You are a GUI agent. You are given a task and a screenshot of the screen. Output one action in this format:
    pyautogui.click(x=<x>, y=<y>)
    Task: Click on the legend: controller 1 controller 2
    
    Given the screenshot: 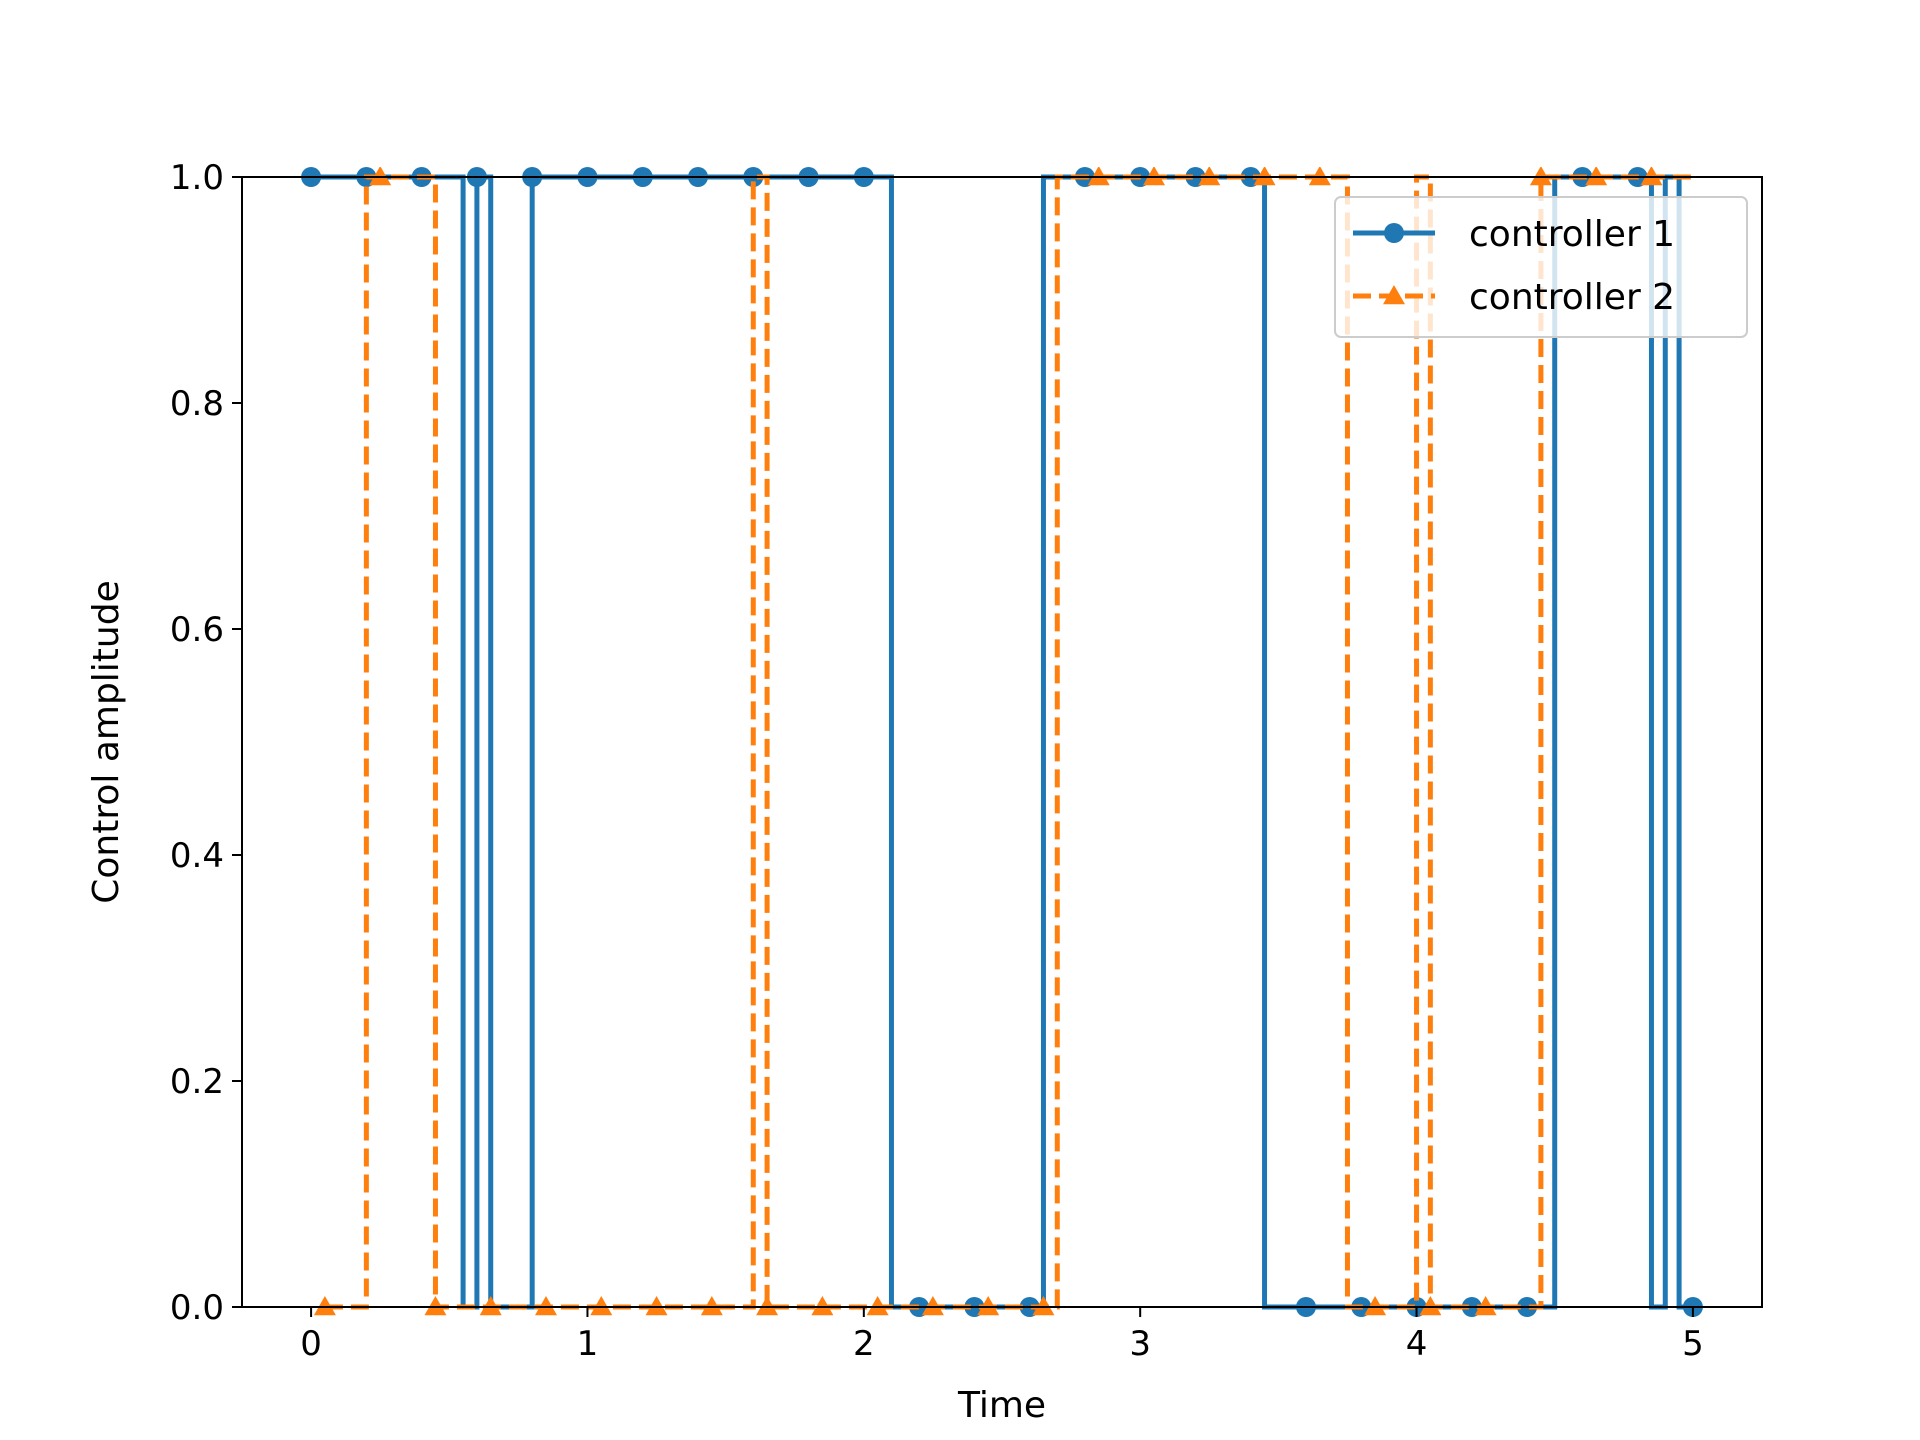 What is the action you would take?
    pyautogui.click(x=1541, y=267)
    